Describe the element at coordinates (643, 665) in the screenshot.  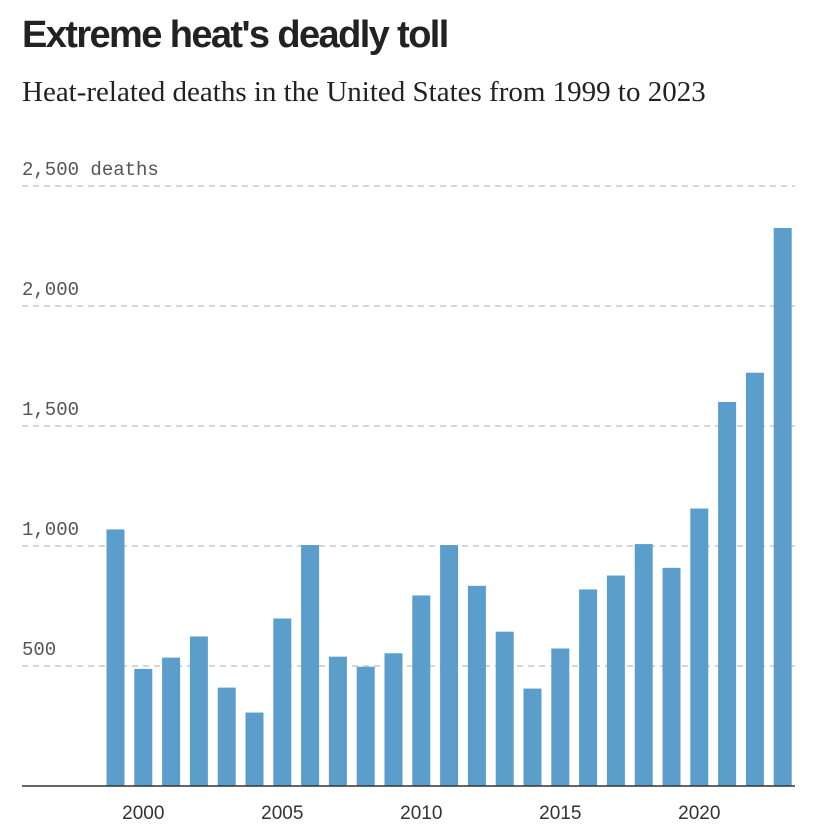
I see `bar-2018` at that location.